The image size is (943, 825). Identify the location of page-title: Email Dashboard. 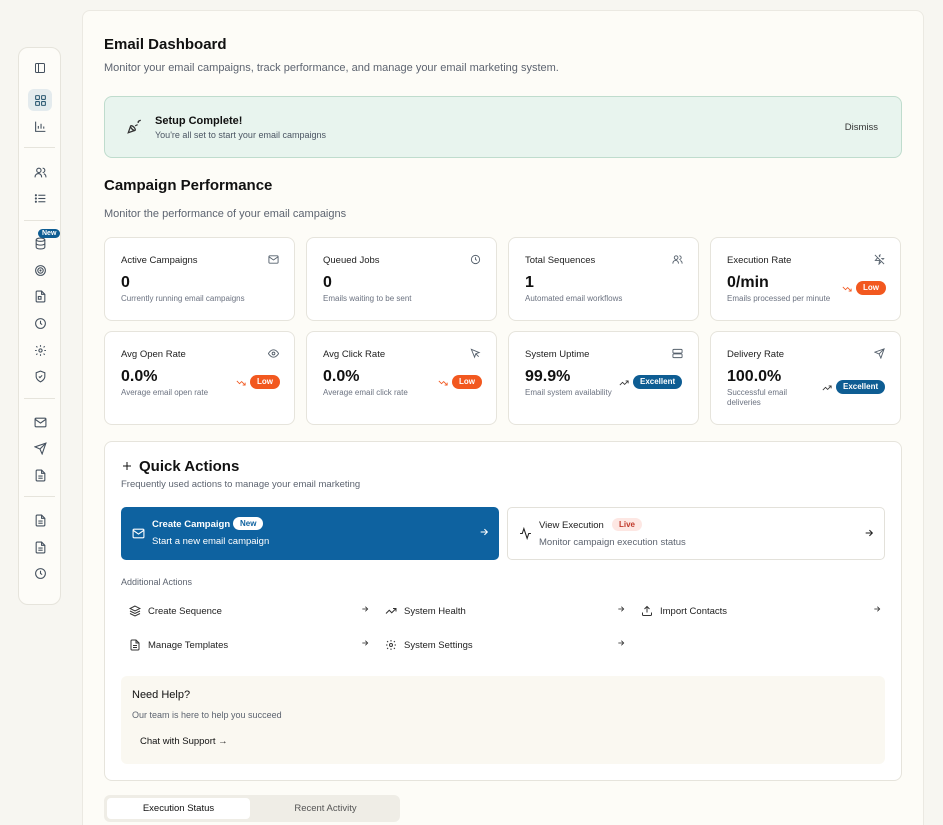
(165, 44).